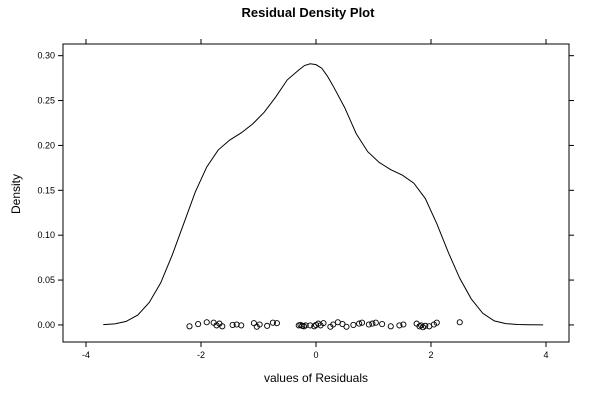 The height and width of the screenshot is (405, 599). What do you see at coordinates (46, 56) in the screenshot?
I see `y-tick-label: 0.30` at bounding box center [46, 56].